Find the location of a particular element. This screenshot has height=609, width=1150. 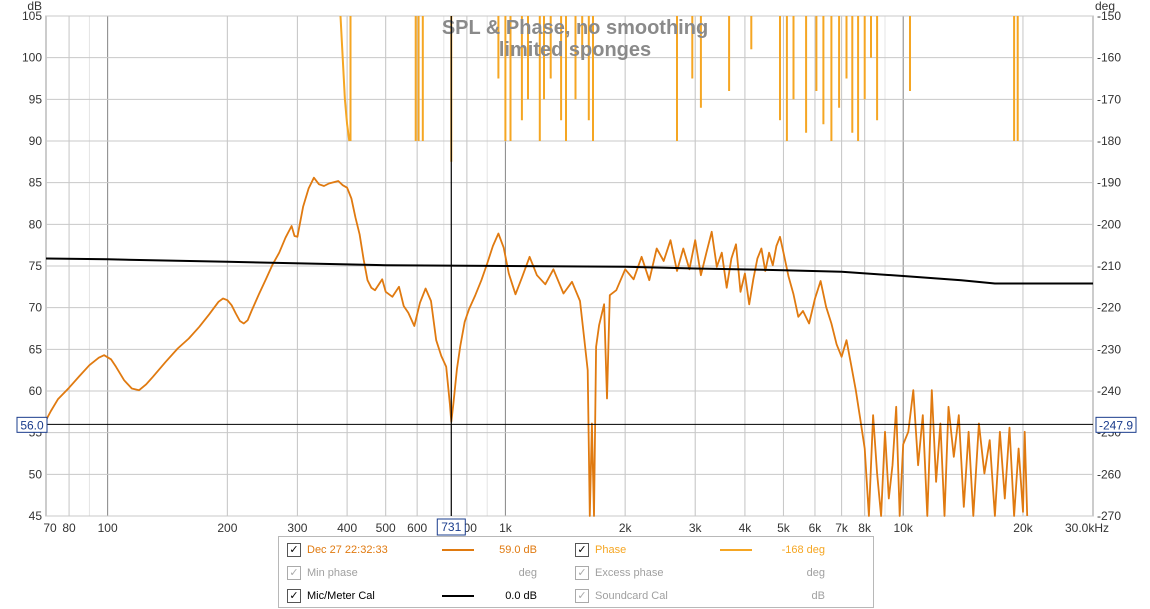

x-tick-label: 300 is located at coordinates (297, 528).